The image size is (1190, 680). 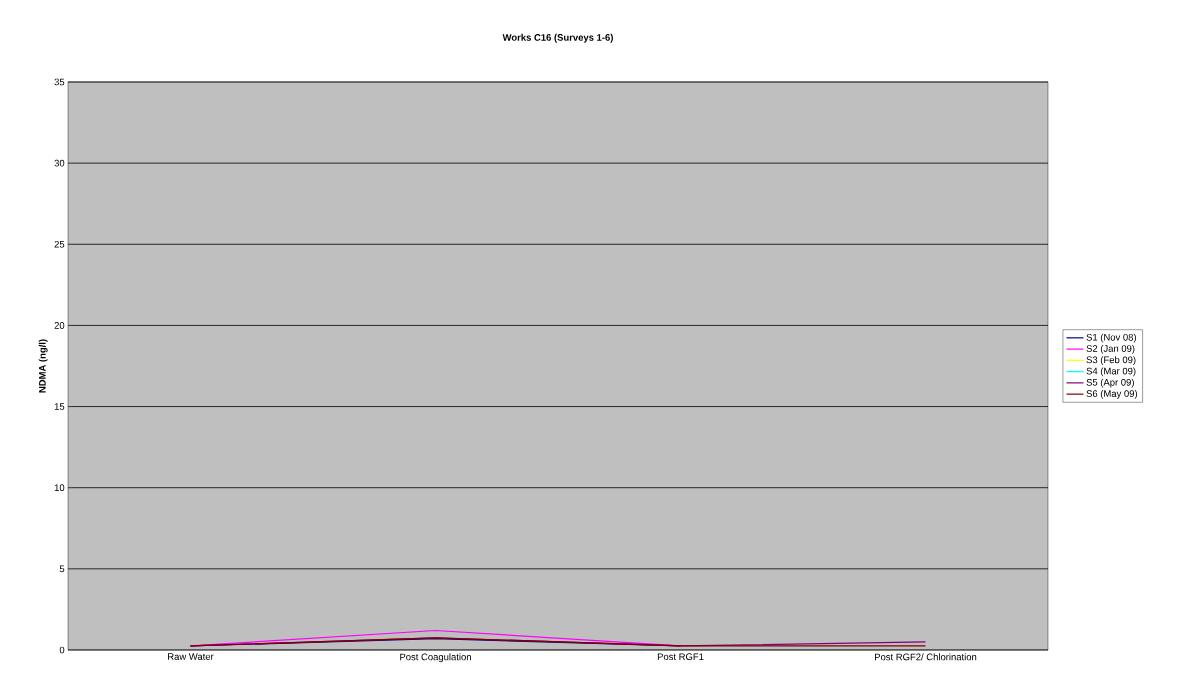 What do you see at coordinates (1111, 361) in the screenshot?
I see `legend-label: S3 (Feb 09)` at bounding box center [1111, 361].